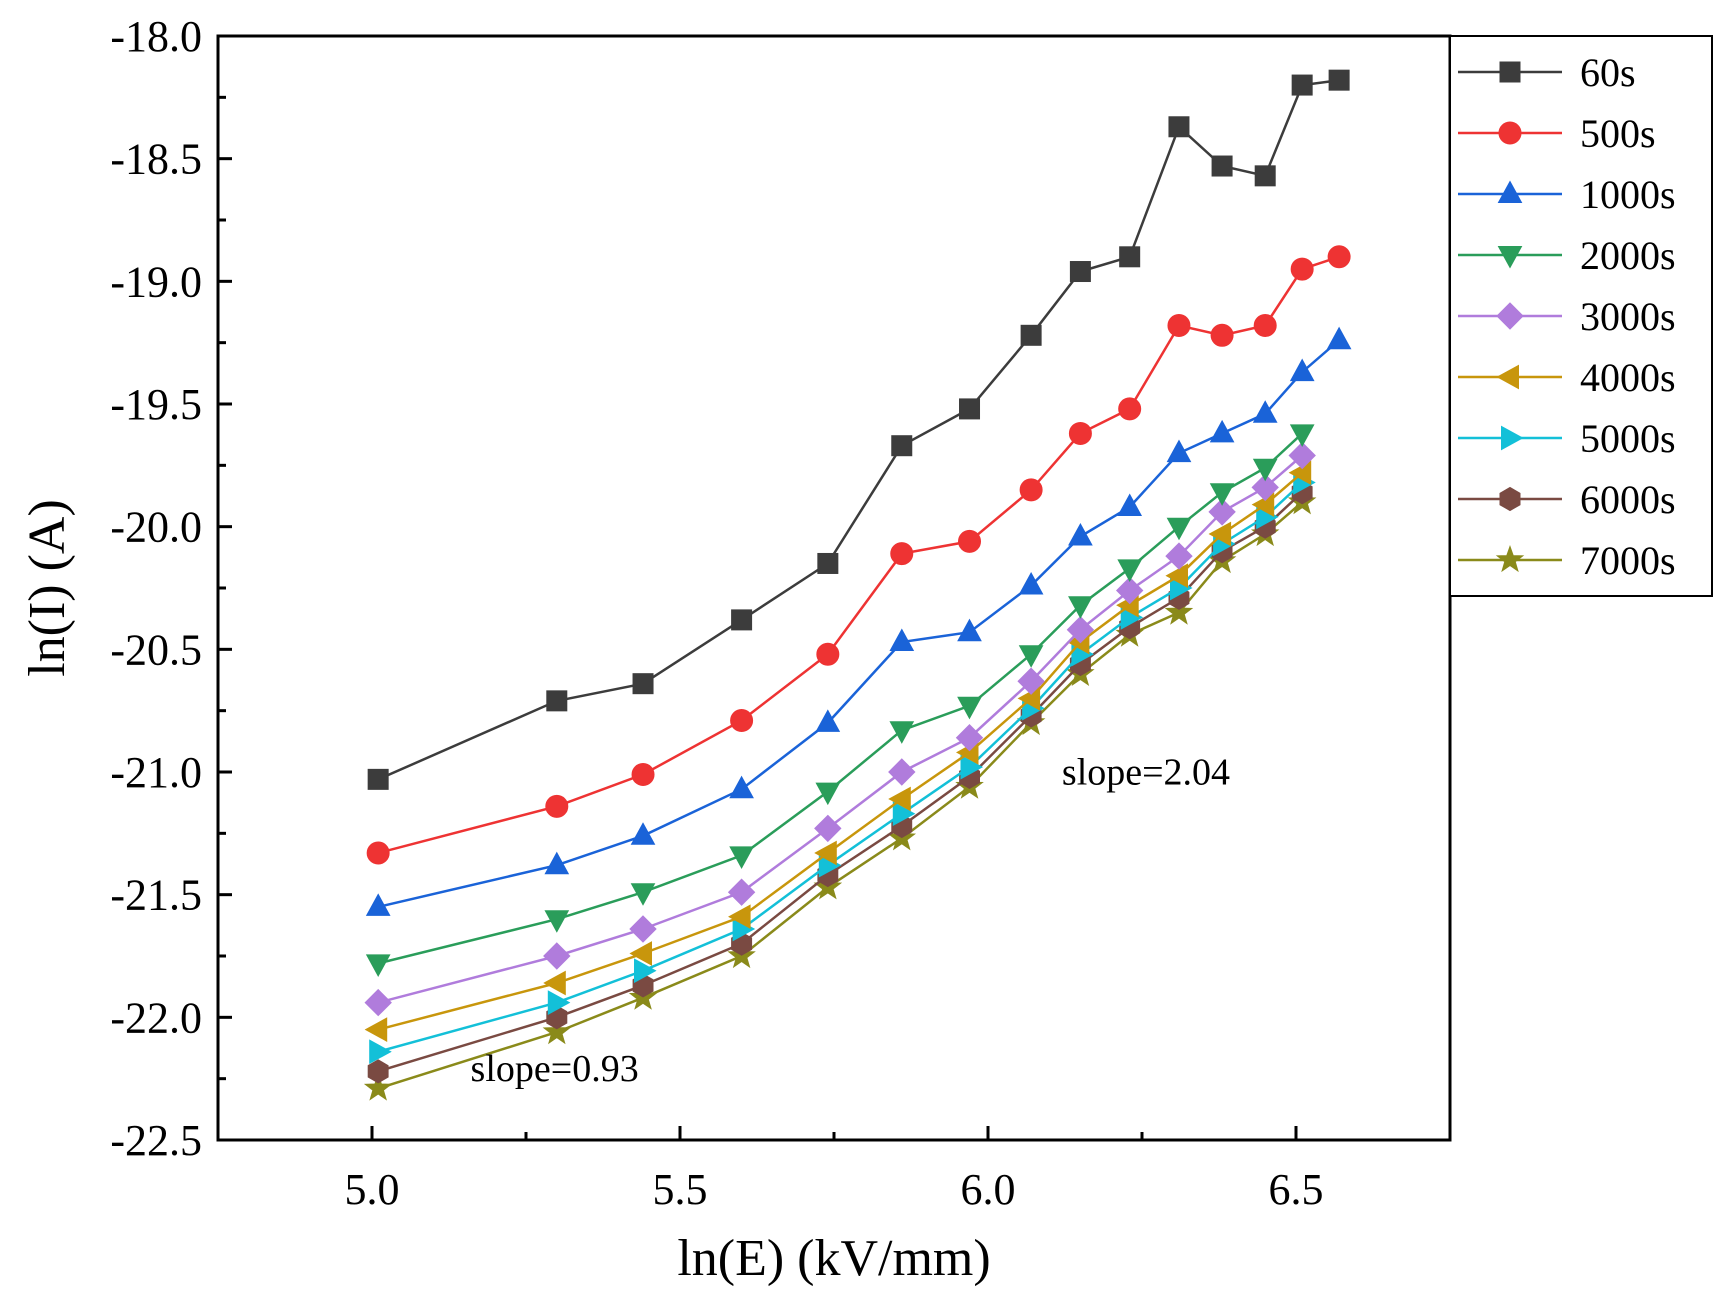 Image resolution: width=1720 pixels, height=1302 pixels. I want to click on legend-label: 6000s, so click(1628, 499).